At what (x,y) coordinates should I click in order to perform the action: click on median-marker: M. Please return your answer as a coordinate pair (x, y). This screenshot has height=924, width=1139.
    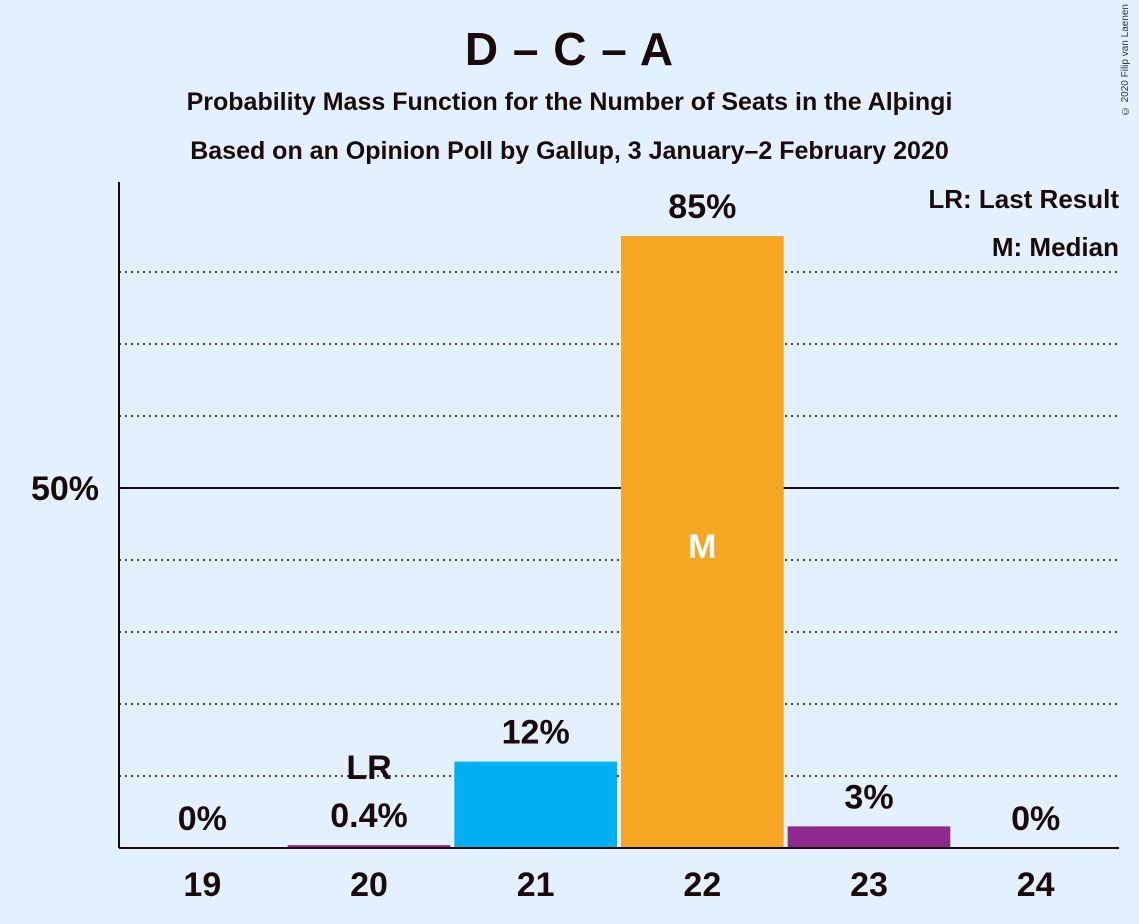
    Looking at the image, I should click on (702, 547).